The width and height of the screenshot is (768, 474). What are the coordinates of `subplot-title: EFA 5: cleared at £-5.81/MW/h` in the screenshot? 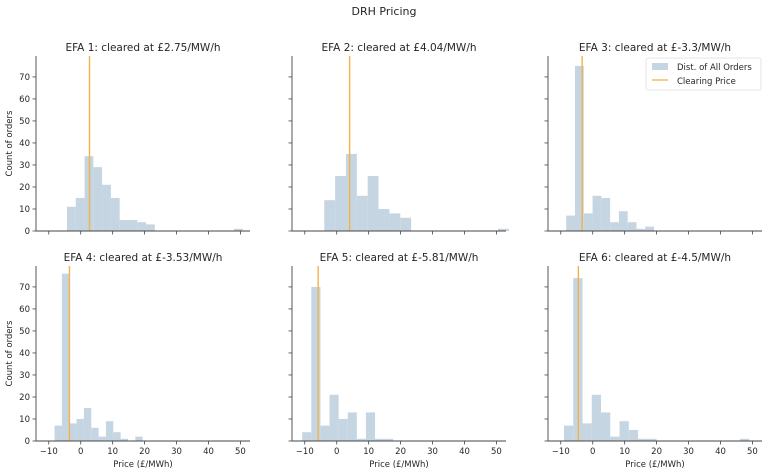 It's located at (399, 258).